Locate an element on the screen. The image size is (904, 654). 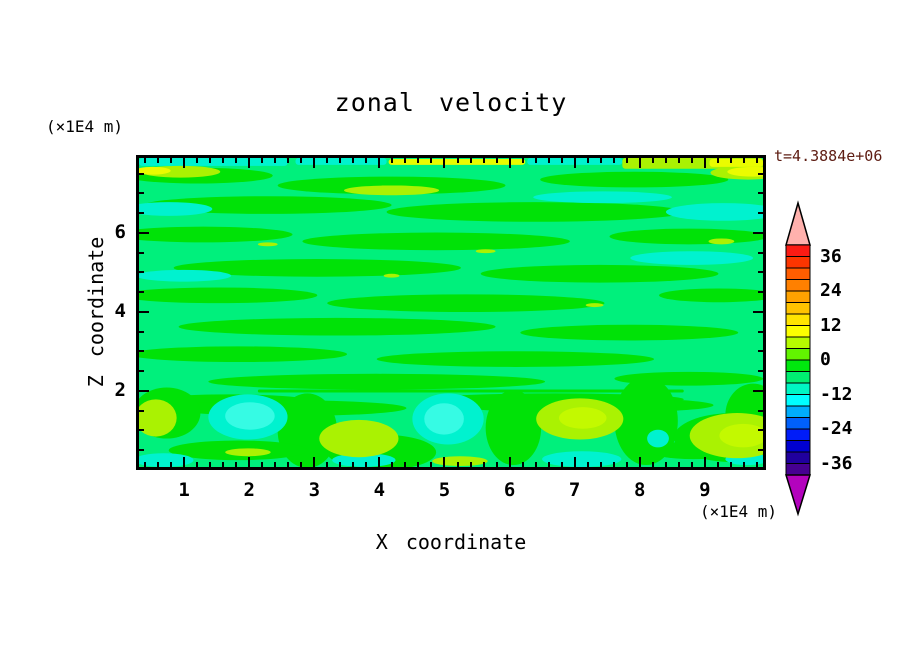
cyan-cores is located at coordinates (344, 418).